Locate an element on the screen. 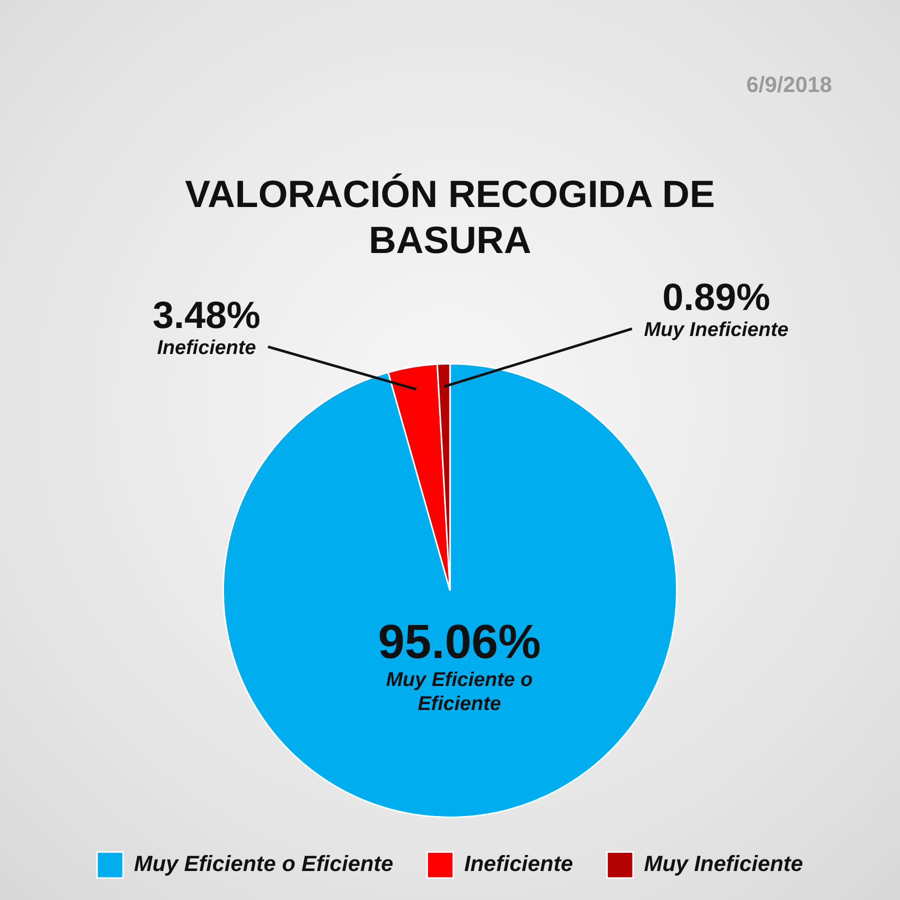  legend-label: Ineficiente is located at coordinates (519, 863).